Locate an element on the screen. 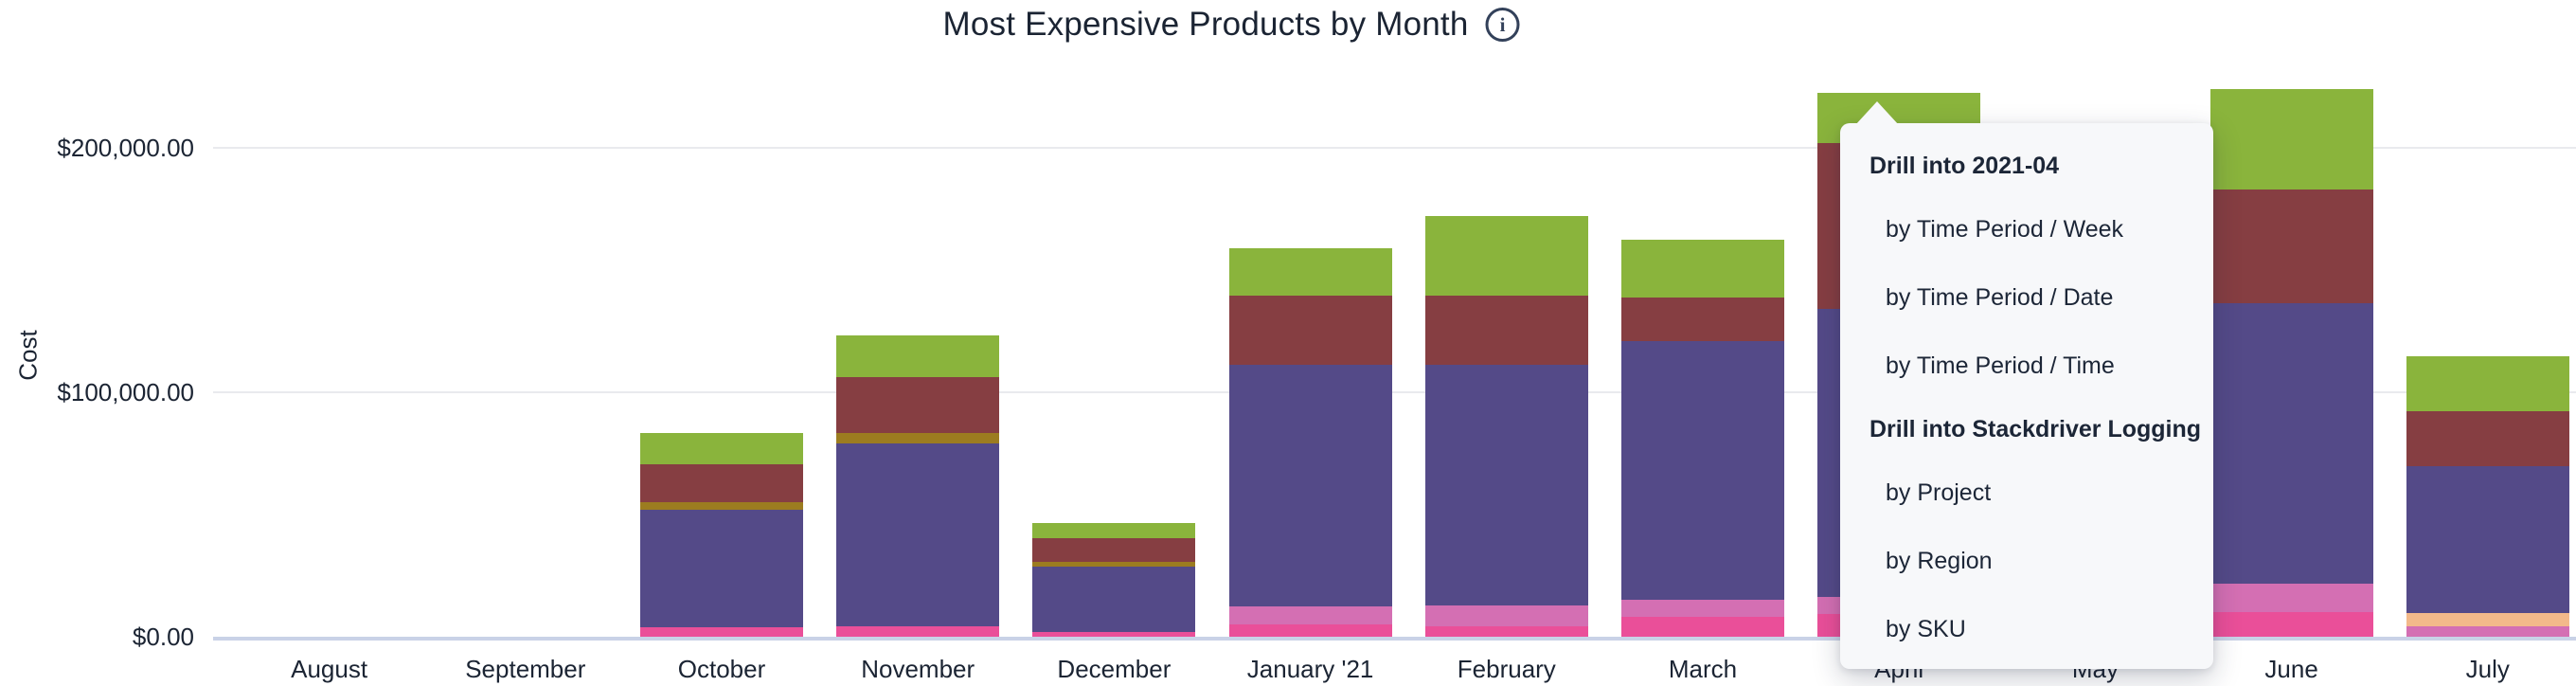 Image resolution: width=2576 pixels, height=686 pixels. x-axis-label: October is located at coordinates (721, 669).